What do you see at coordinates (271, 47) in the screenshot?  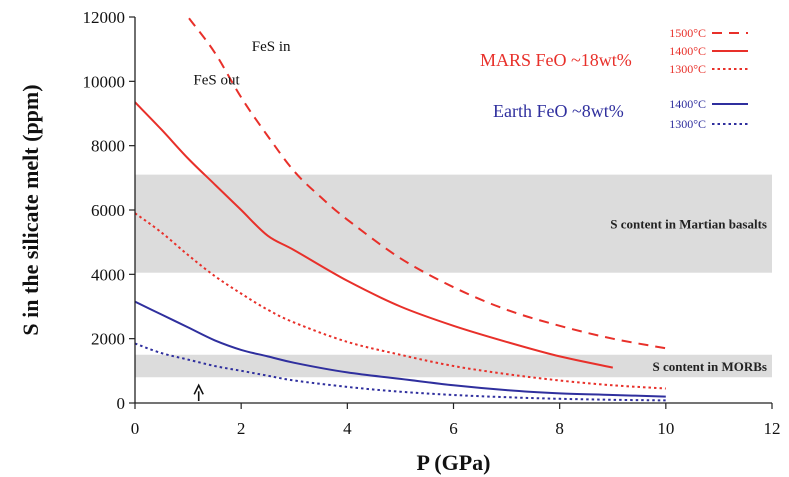 I see `annotation-0: FeS in` at bounding box center [271, 47].